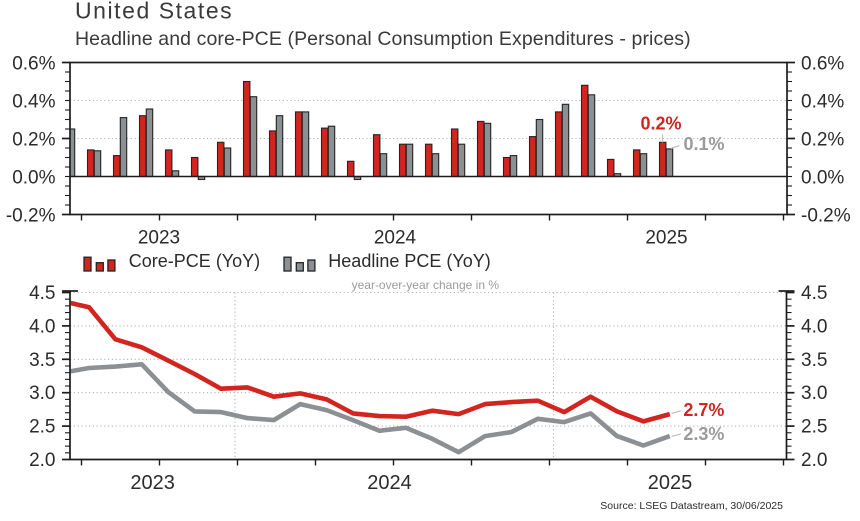  What do you see at coordinates (426, 285) in the screenshot?
I see `svg-text: year-over-year change in %` at bounding box center [426, 285].